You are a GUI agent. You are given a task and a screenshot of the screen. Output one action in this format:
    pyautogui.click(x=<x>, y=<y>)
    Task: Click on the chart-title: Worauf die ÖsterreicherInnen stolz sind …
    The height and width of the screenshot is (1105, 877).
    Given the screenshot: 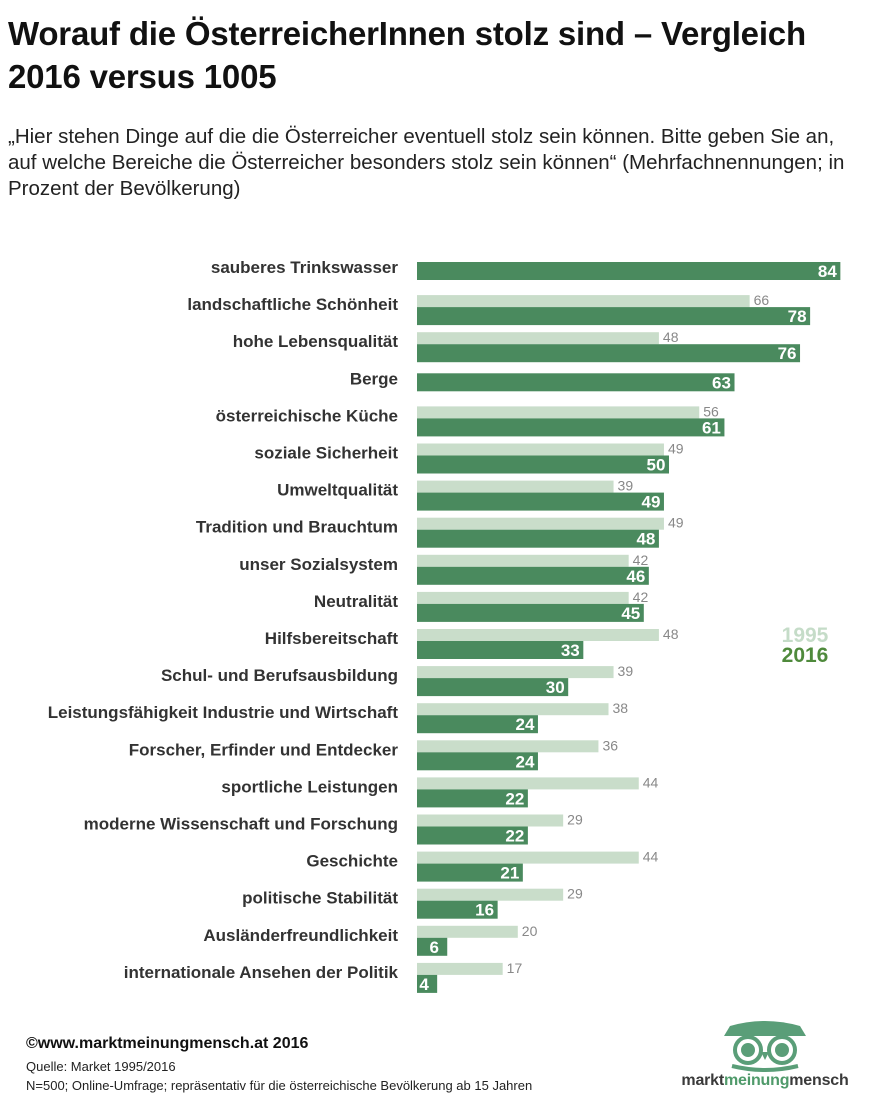 What is the action you would take?
    pyautogui.click(x=407, y=55)
    